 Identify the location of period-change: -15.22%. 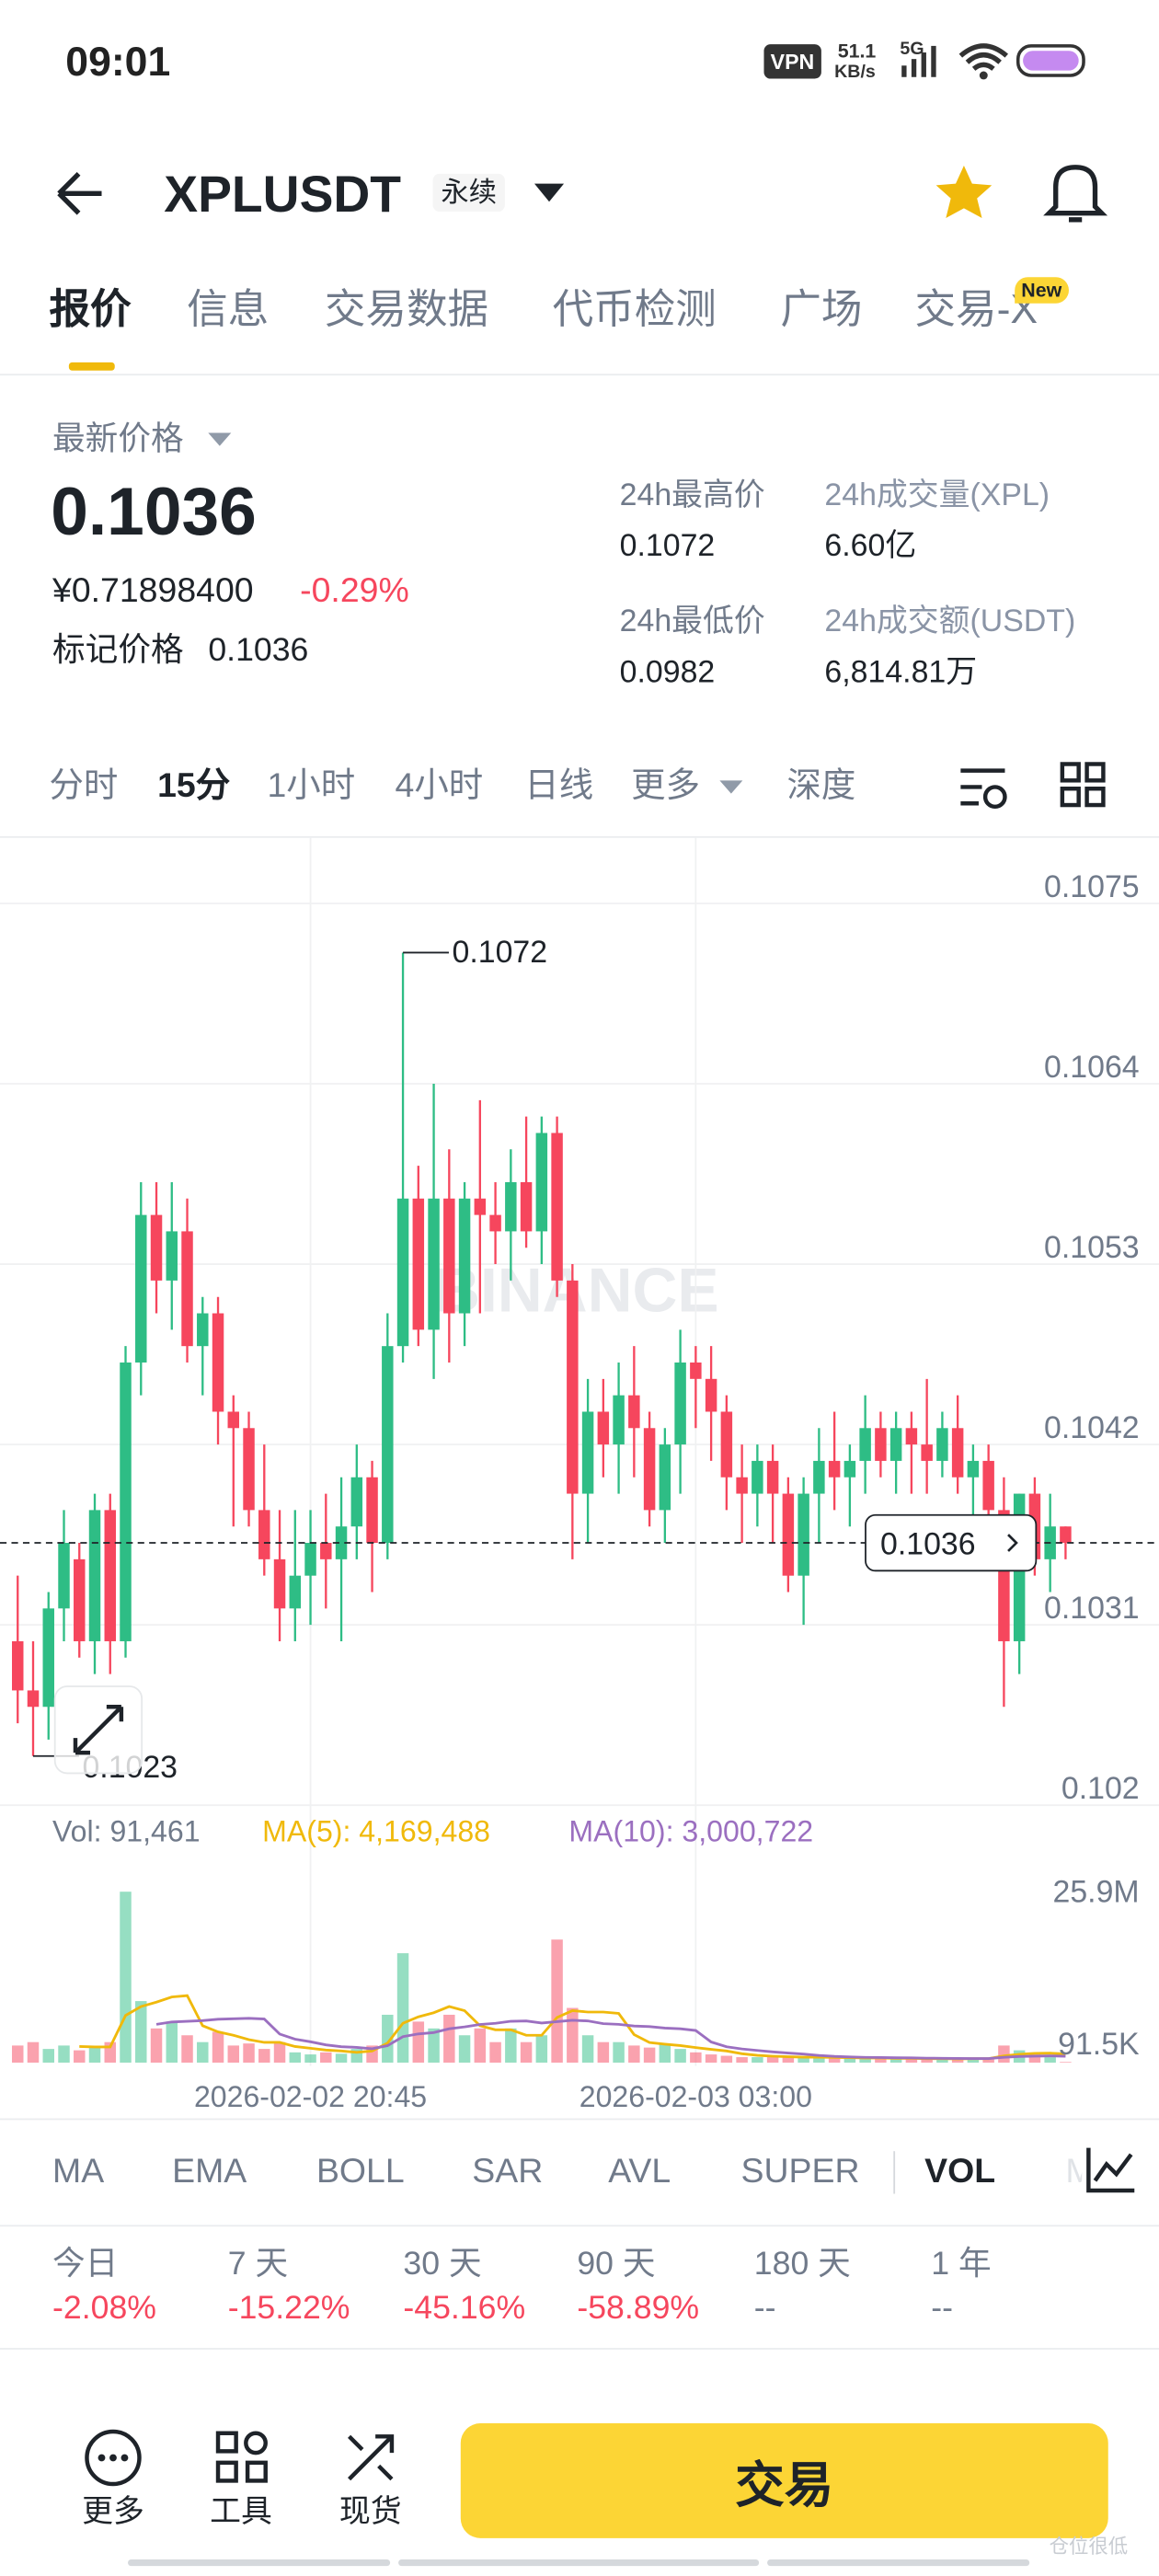
(288, 2308).